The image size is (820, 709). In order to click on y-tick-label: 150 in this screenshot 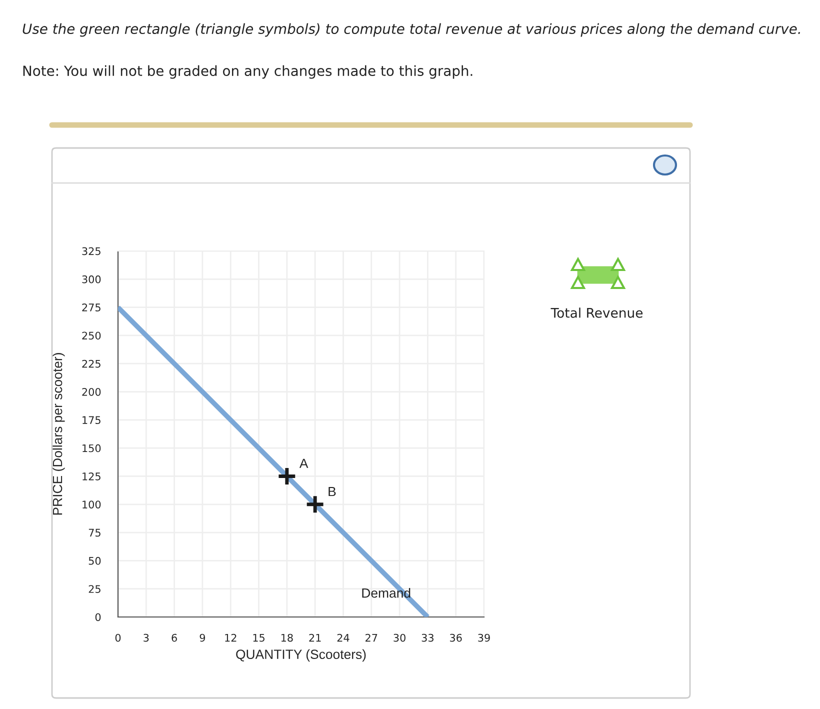, I will do `click(91, 448)`.